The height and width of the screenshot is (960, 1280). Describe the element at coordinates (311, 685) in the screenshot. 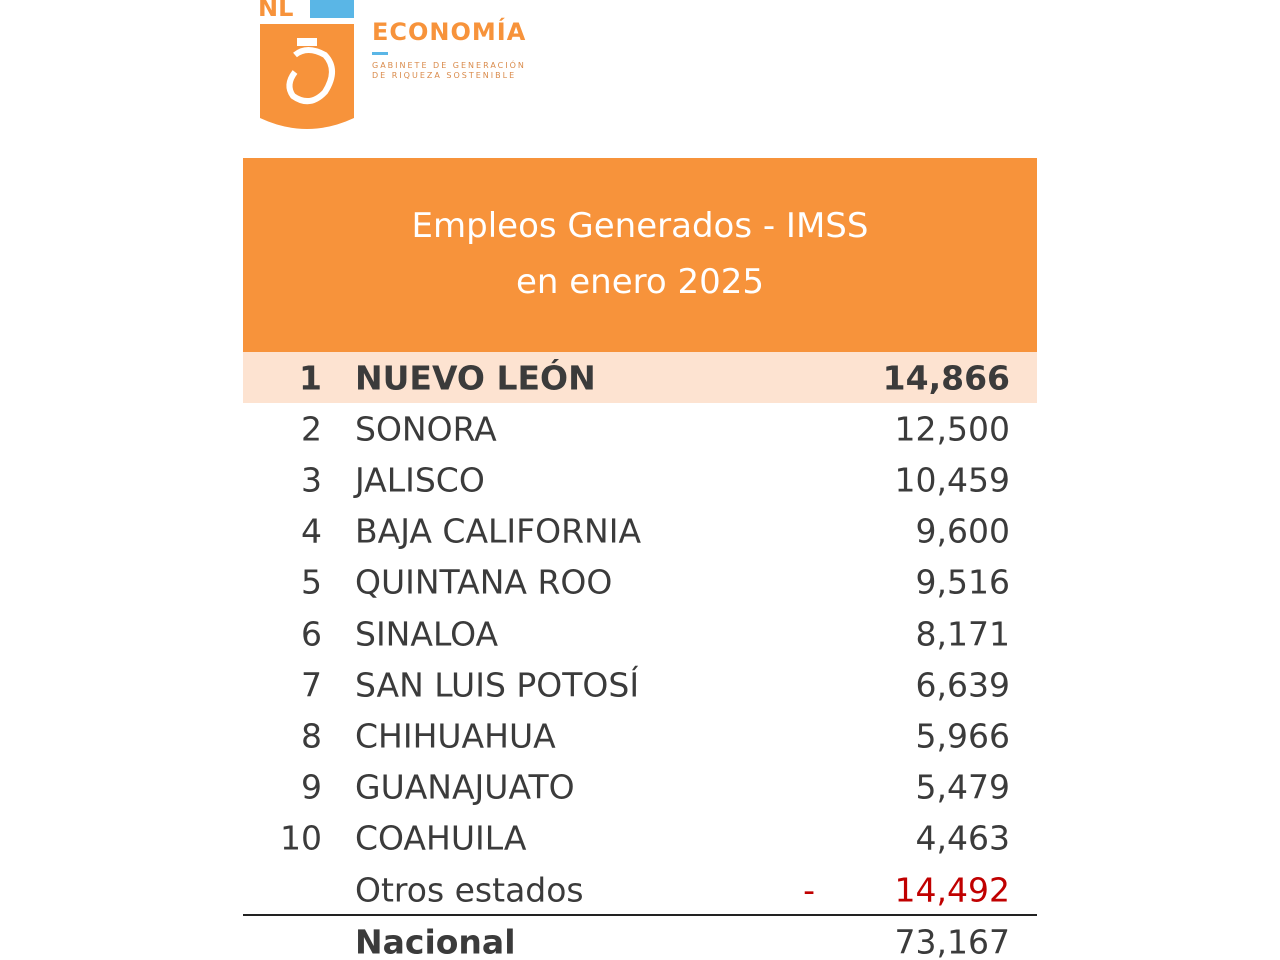

I see `rank: 7` at that location.